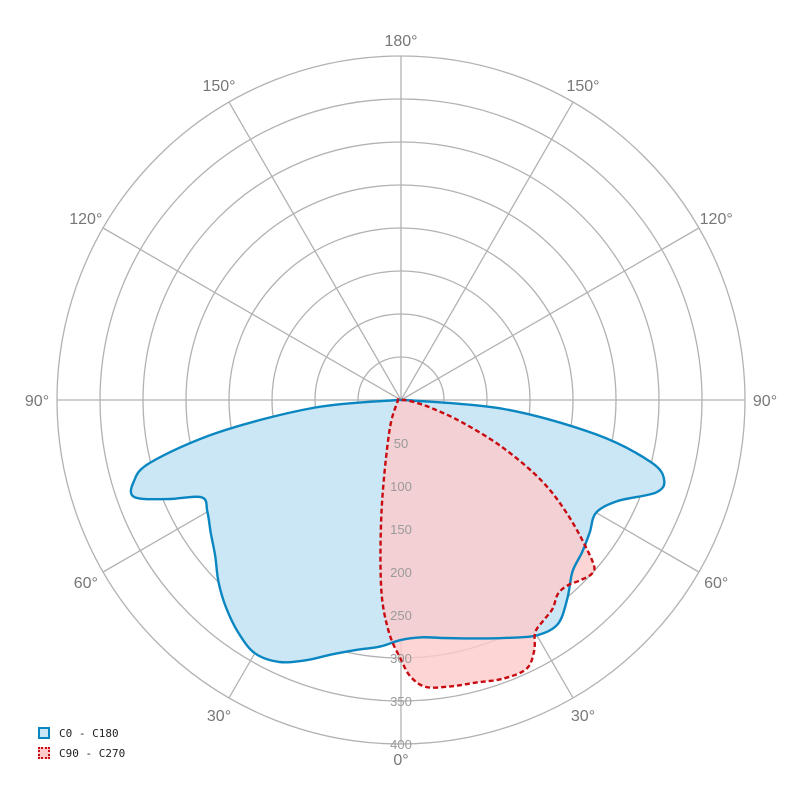 This screenshot has height=802, width=802. Describe the element at coordinates (401, 486) in the screenshot. I see `radial-tick-label: 100` at that location.